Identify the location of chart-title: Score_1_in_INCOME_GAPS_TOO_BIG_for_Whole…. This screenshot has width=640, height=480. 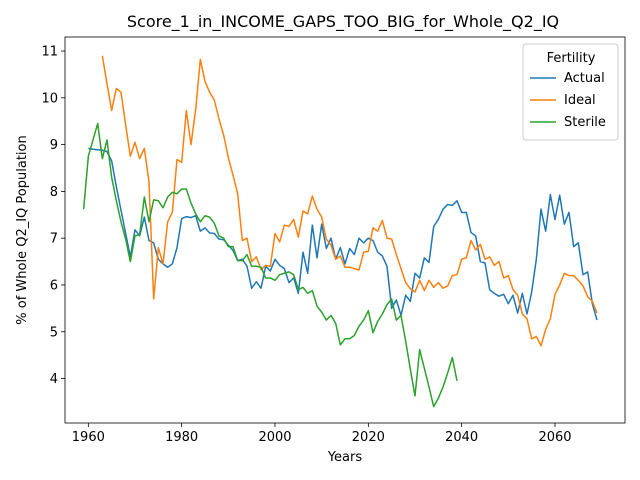
(343, 22).